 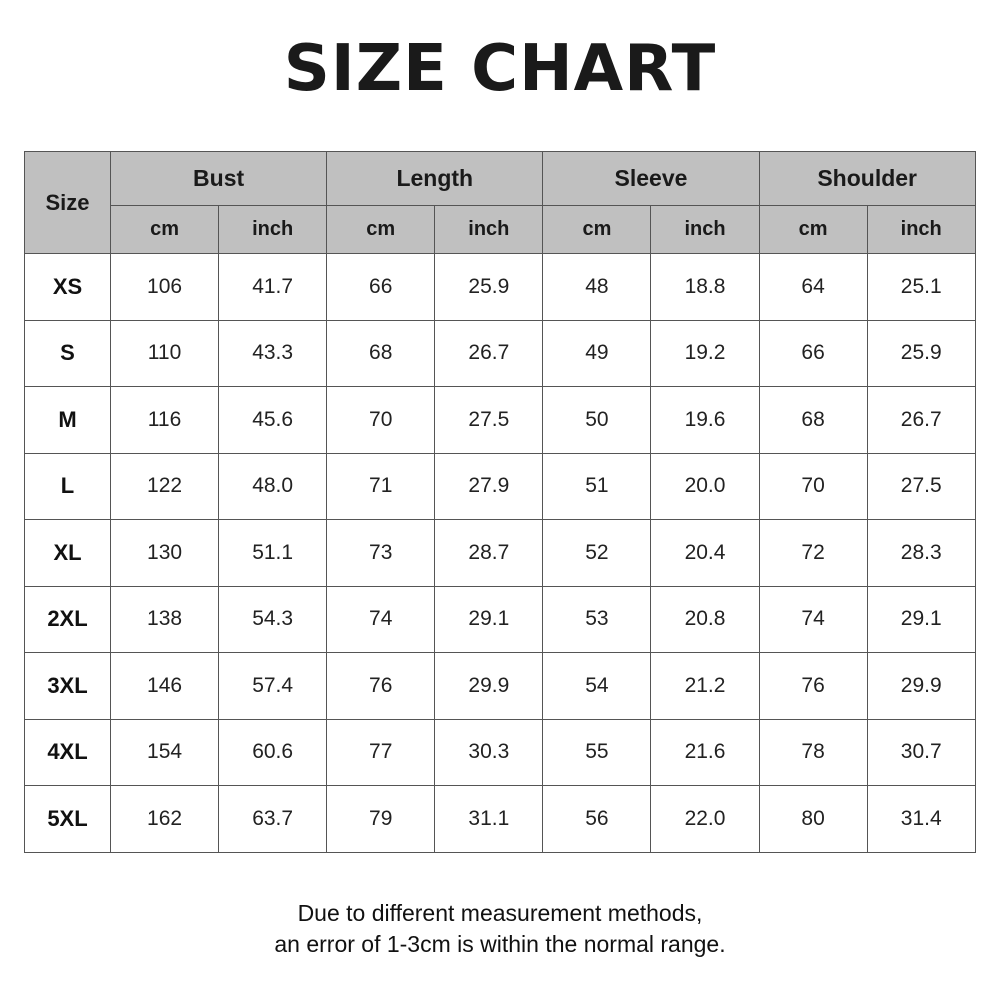 I want to click on measurement-cell: 63.7, so click(x=273, y=819).